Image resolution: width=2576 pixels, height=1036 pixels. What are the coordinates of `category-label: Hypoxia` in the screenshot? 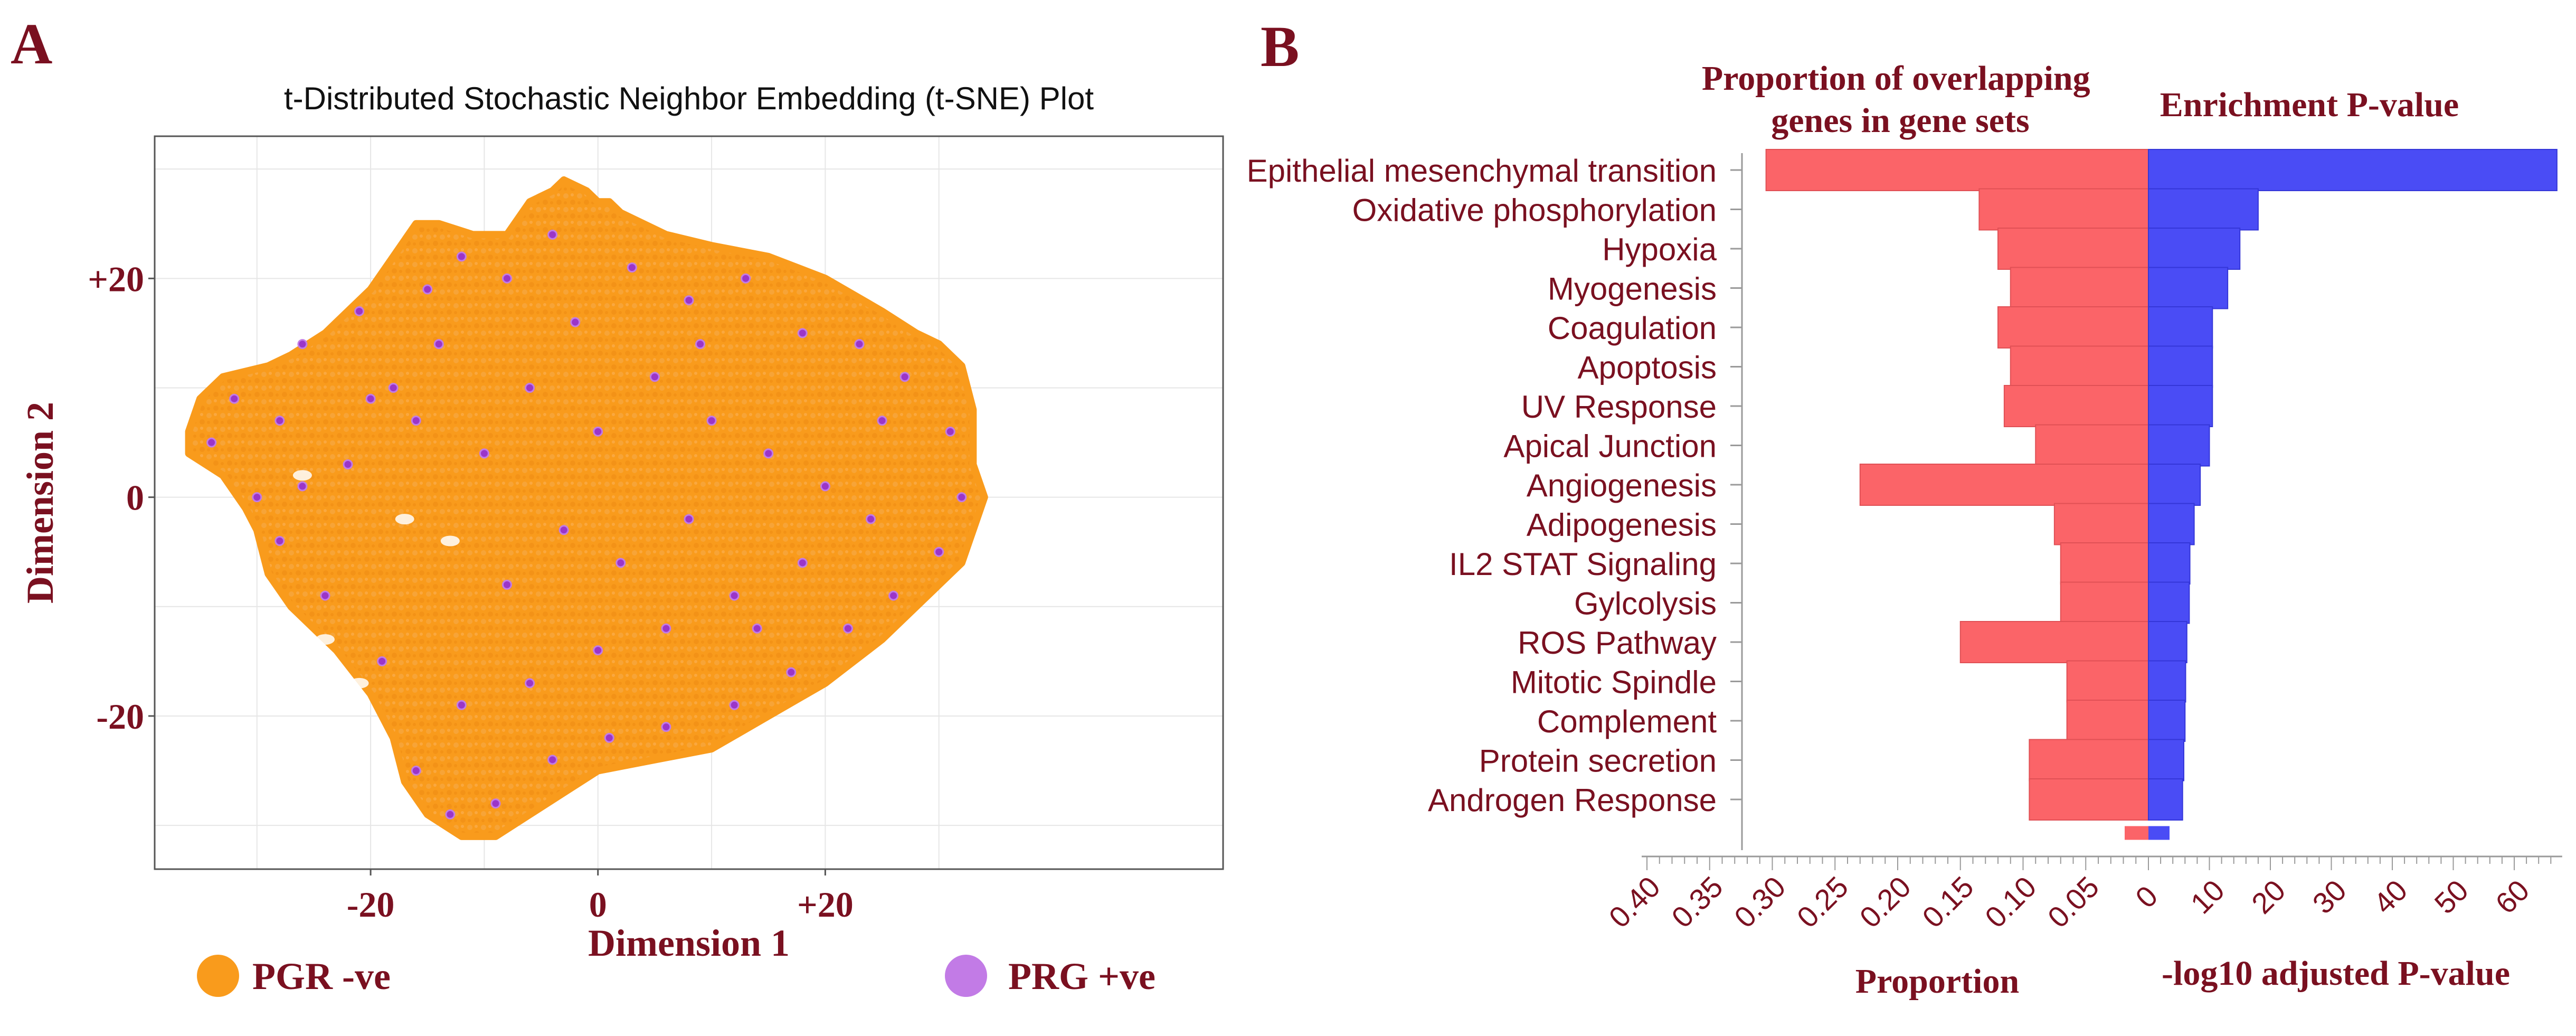 It's located at (1659, 249).